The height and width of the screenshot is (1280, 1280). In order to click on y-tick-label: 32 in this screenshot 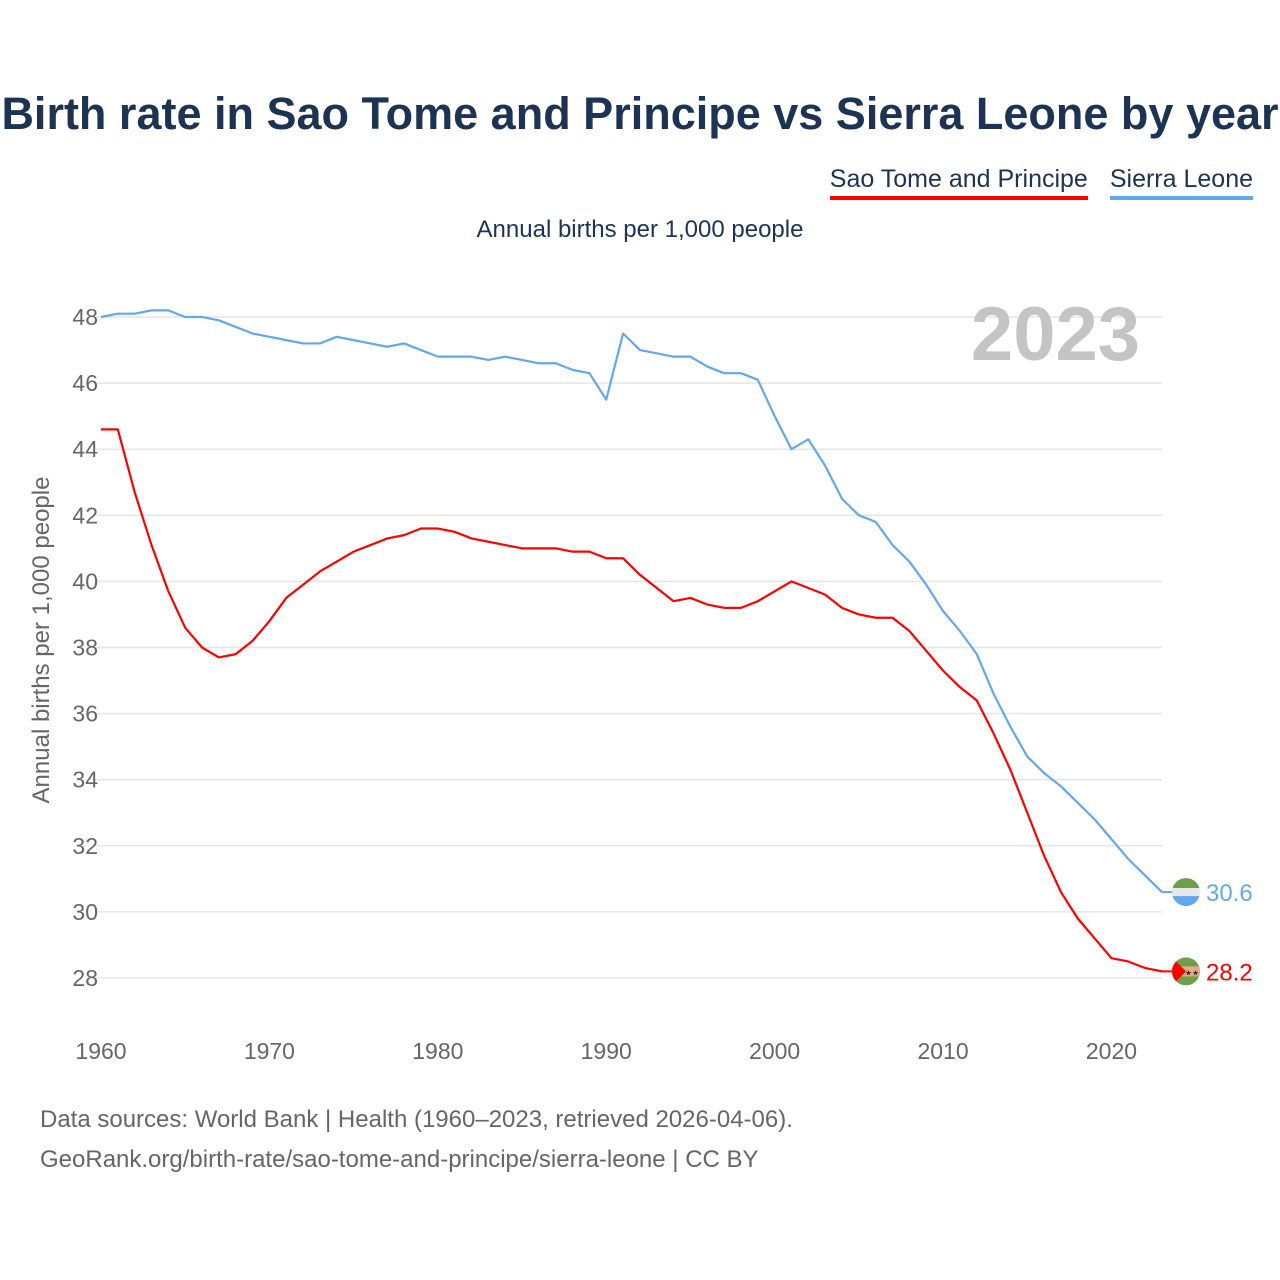, I will do `click(85, 846)`.